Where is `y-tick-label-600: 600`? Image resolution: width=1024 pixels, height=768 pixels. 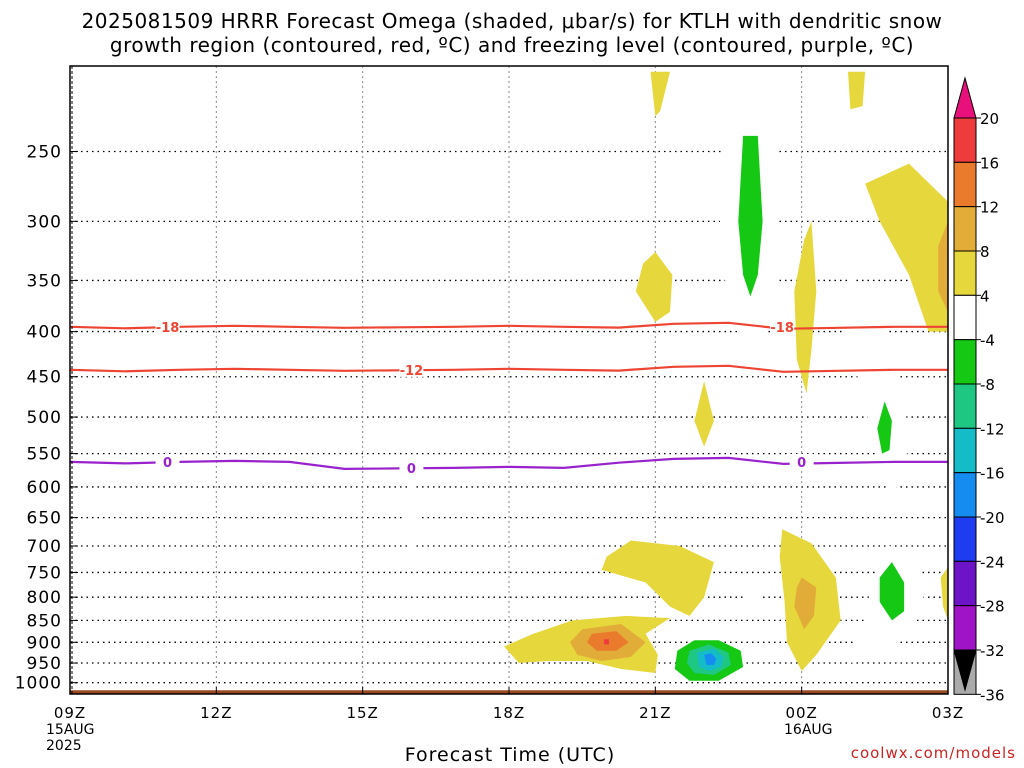
y-tick-label-600: 600 is located at coordinates (44, 488).